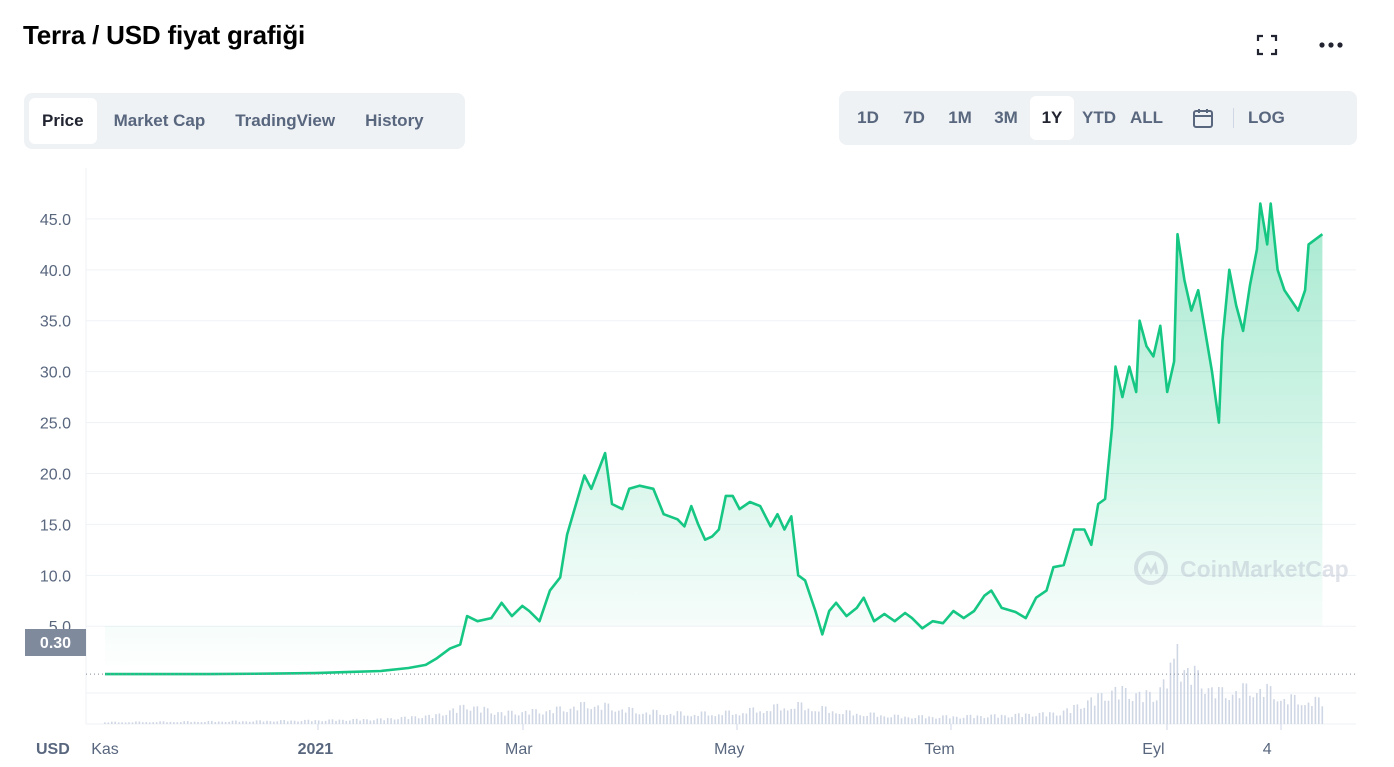  What do you see at coordinates (55, 576) in the screenshot?
I see `y-tick-label: 10.0` at bounding box center [55, 576].